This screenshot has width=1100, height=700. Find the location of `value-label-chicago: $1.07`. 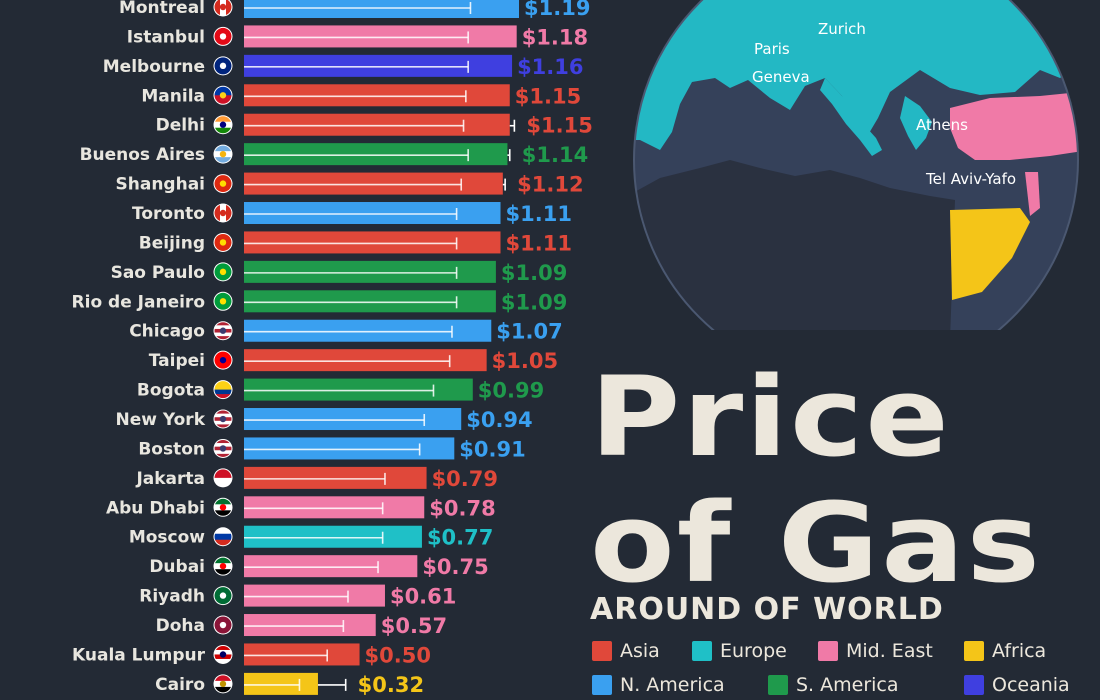

value-label-chicago: $1.07 is located at coordinates (529, 332).